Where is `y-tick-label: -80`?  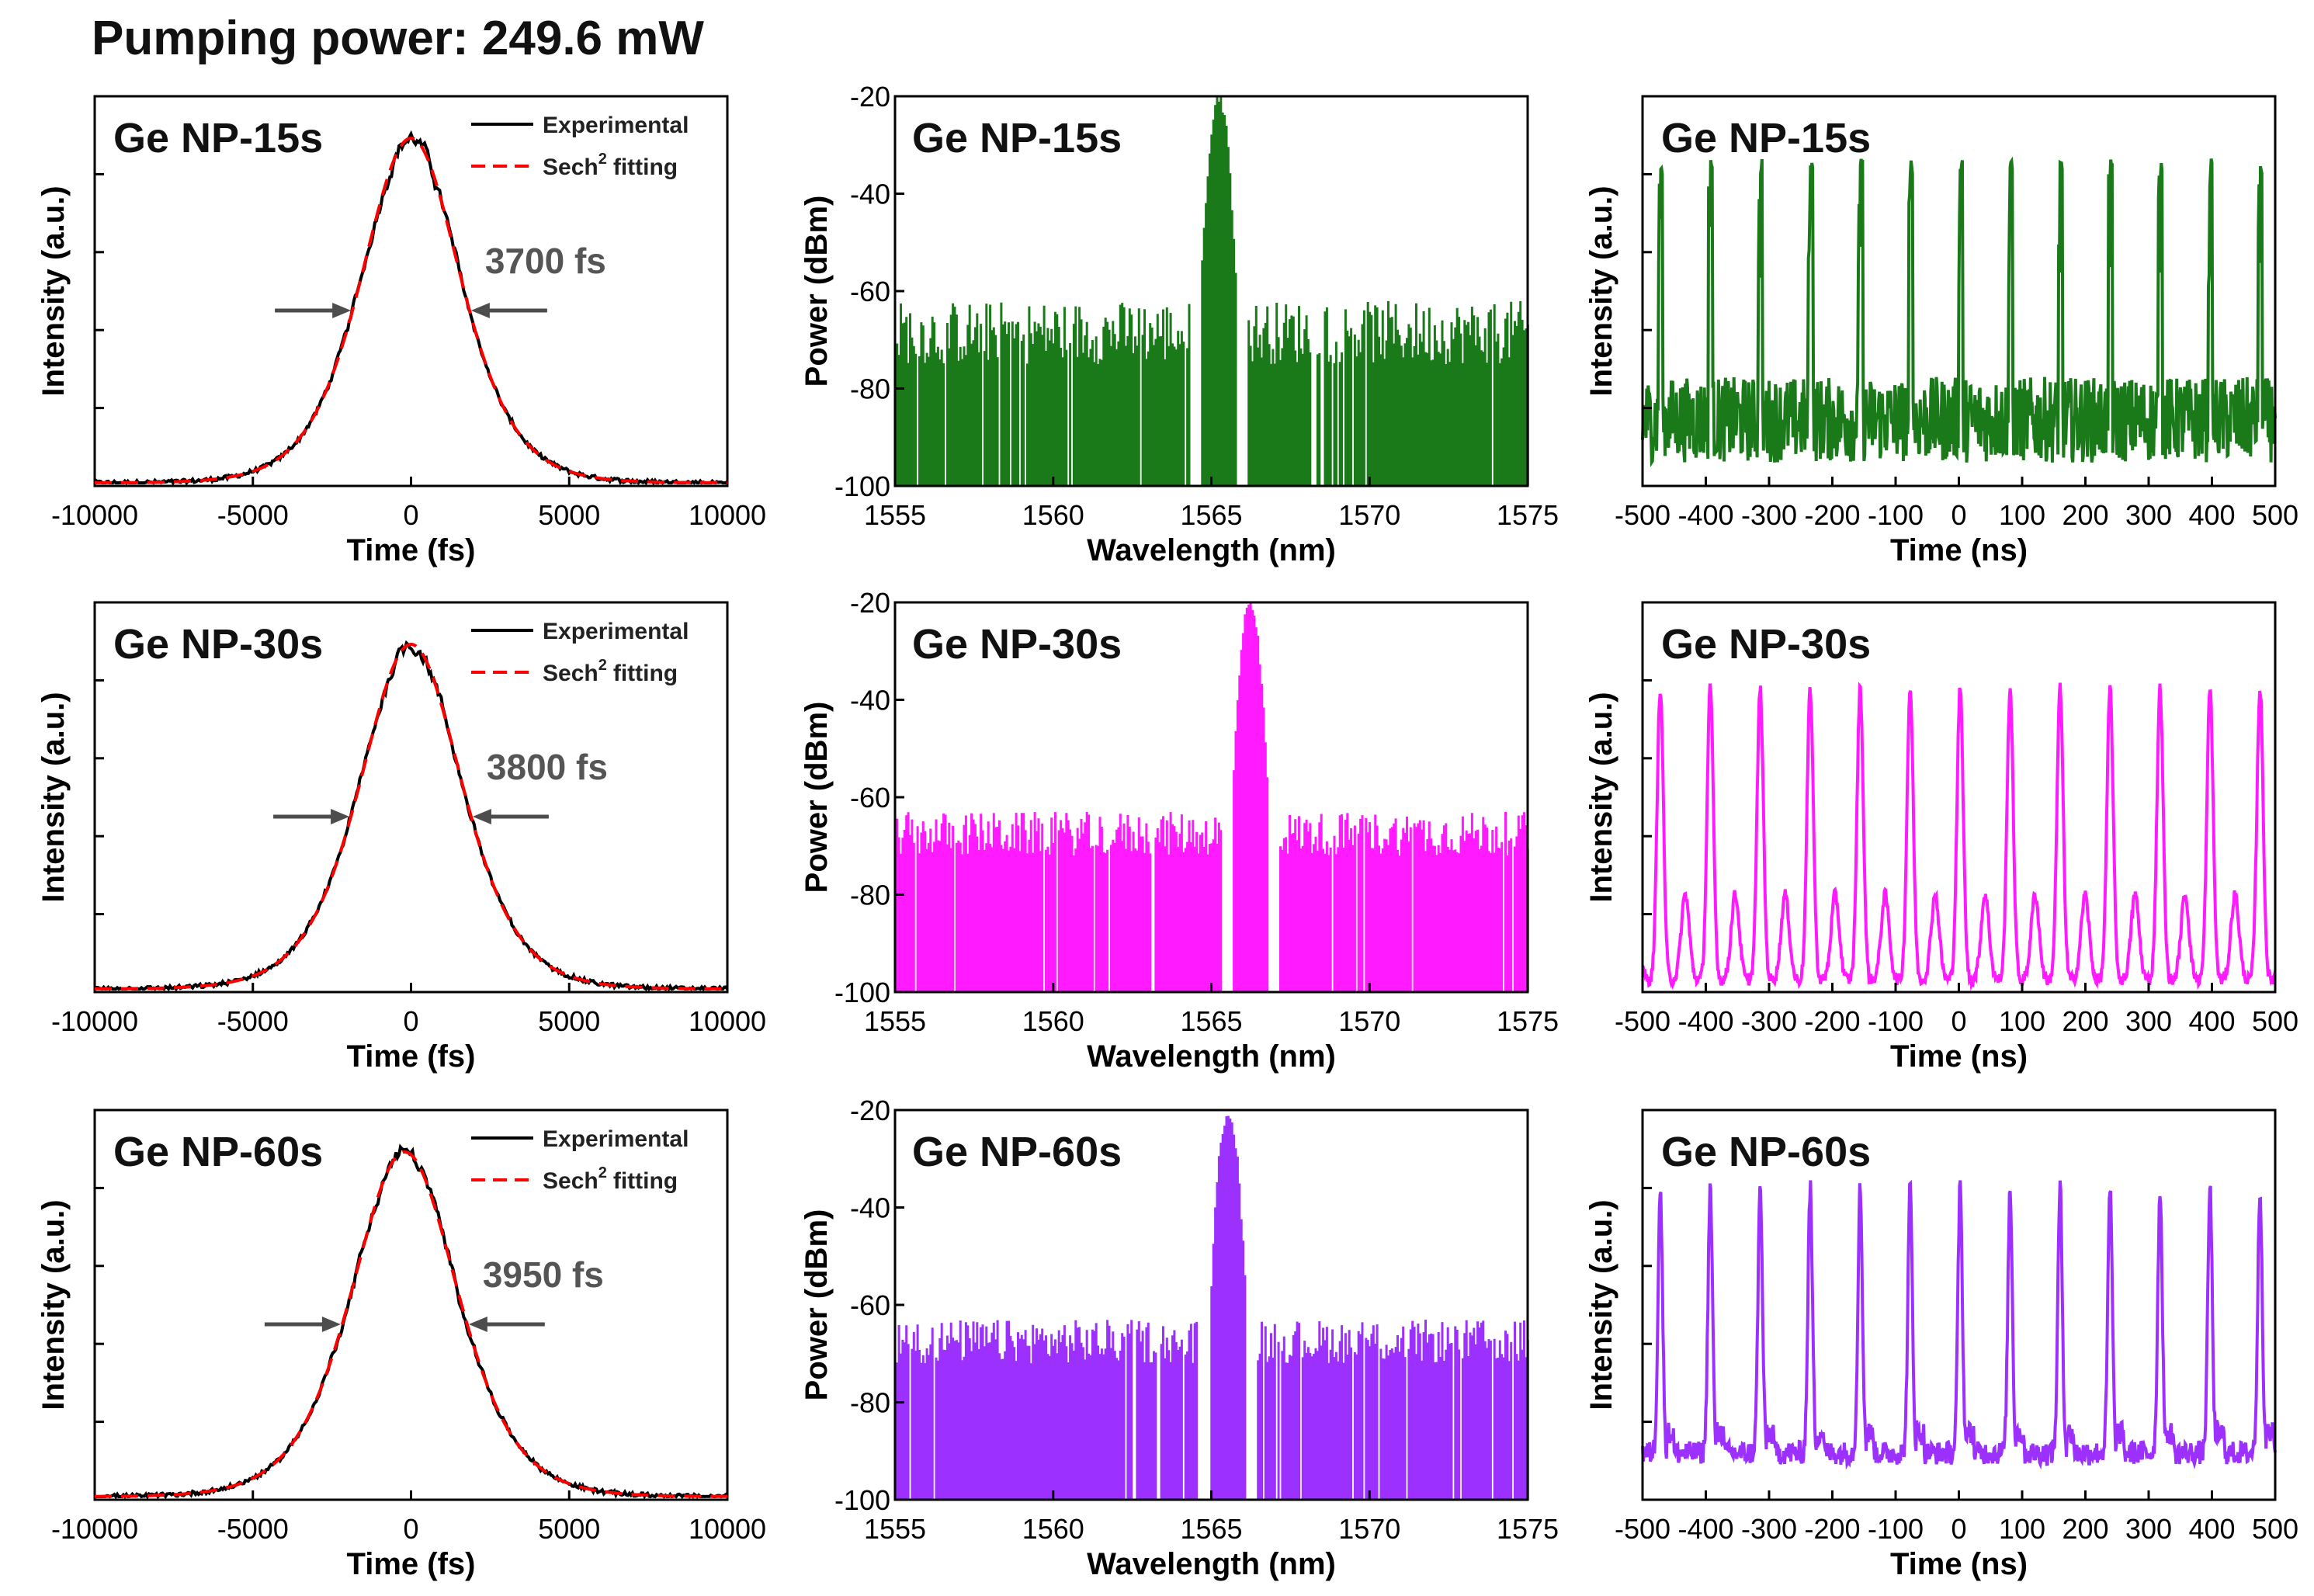
y-tick-label: -80 is located at coordinates (870, 389).